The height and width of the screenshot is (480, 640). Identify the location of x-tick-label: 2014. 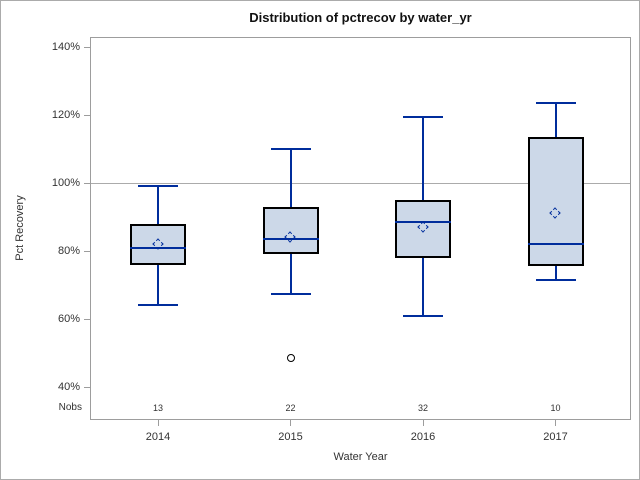
(158, 437).